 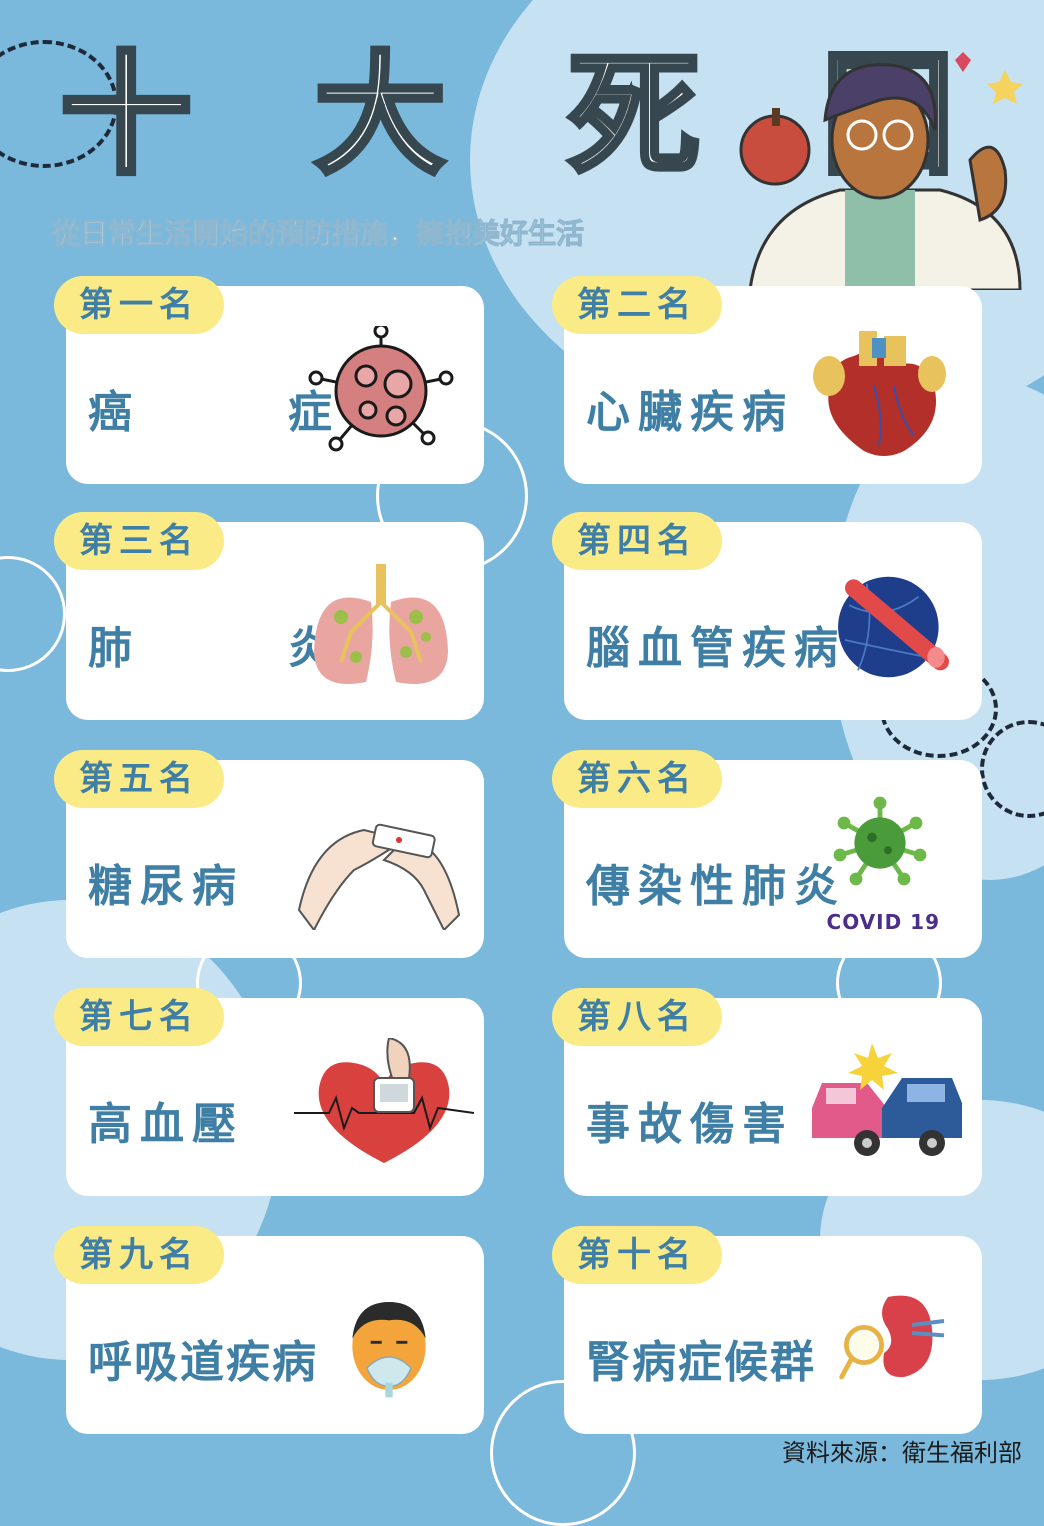 I want to click on rank-badge: 第九名, so click(x=139, y=1255).